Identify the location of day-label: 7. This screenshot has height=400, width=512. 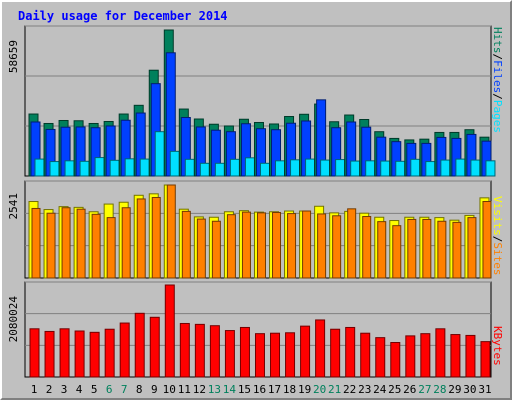
(124, 389).